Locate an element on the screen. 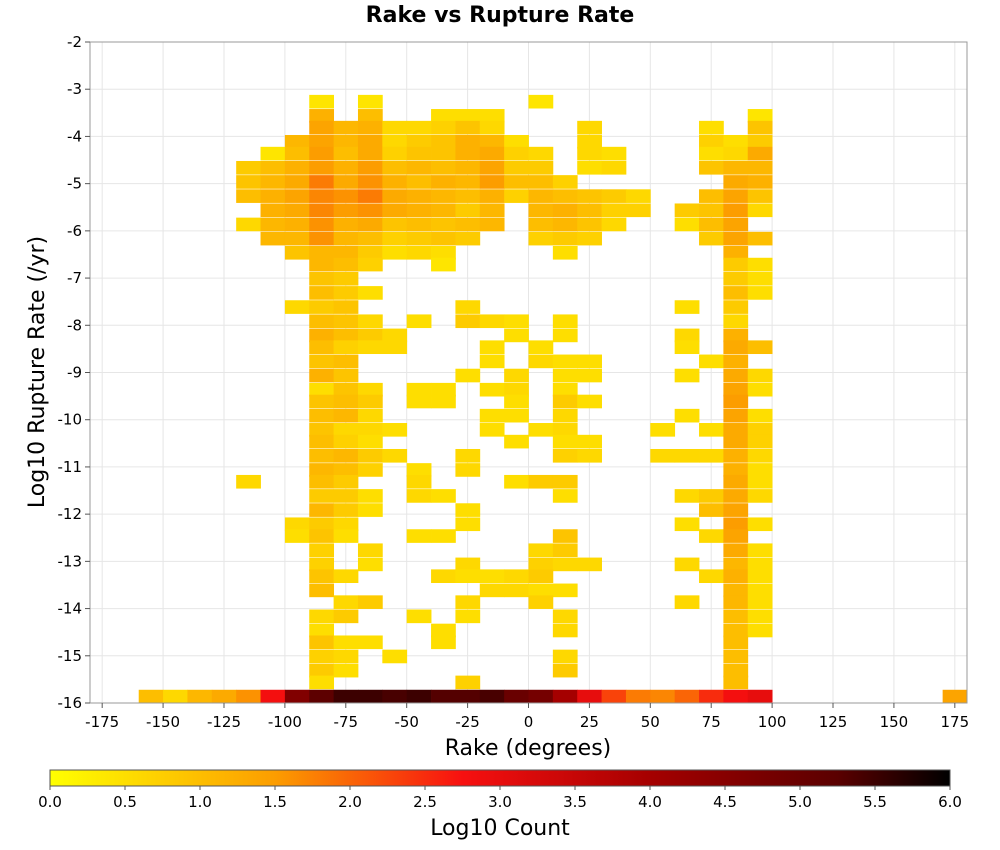 The width and height of the screenshot is (1000, 850). x-tick-label: 25 is located at coordinates (589, 722).